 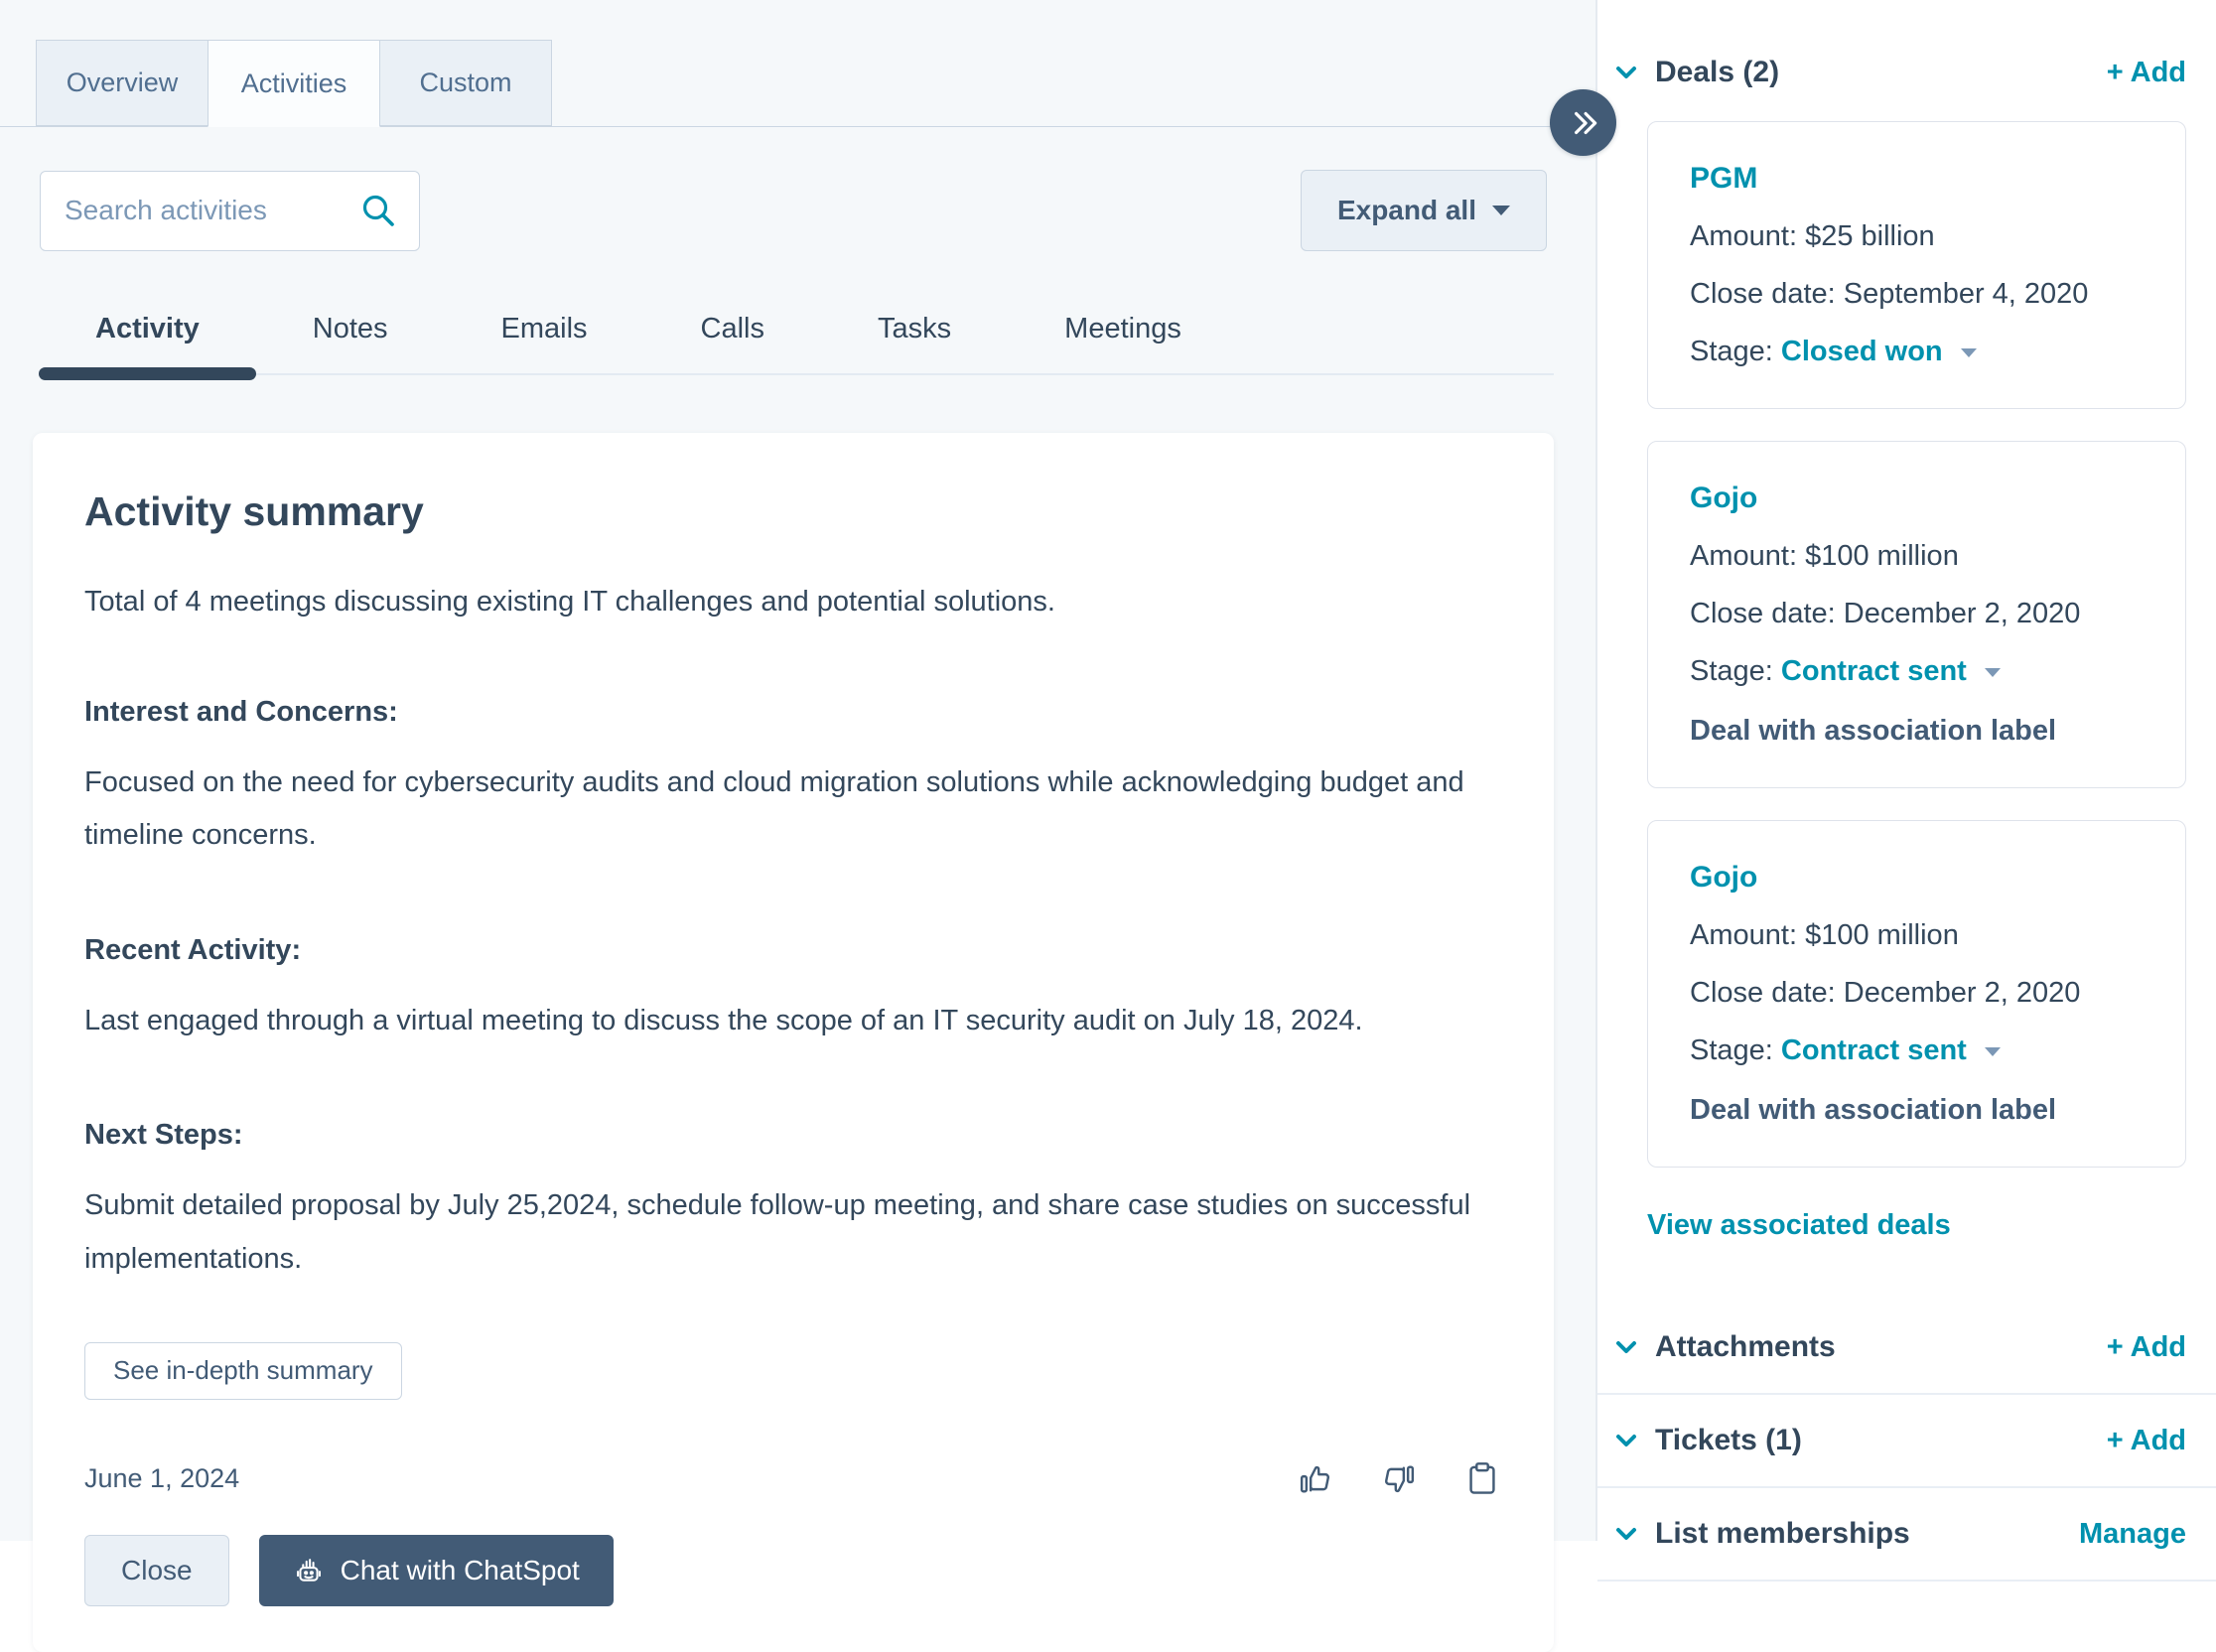 What do you see at coordinates (798, 64) in the screenshot?
I see `top-tab-bar: Overview Activities Custom` at bounding box center [798, 64].